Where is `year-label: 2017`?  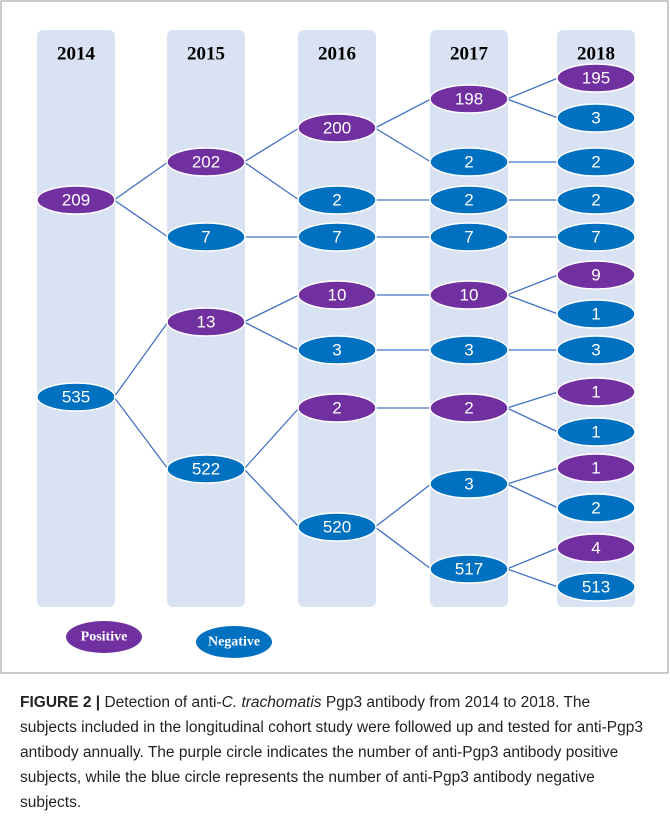 year-label: 2017 is located at coordinates (469, 54).